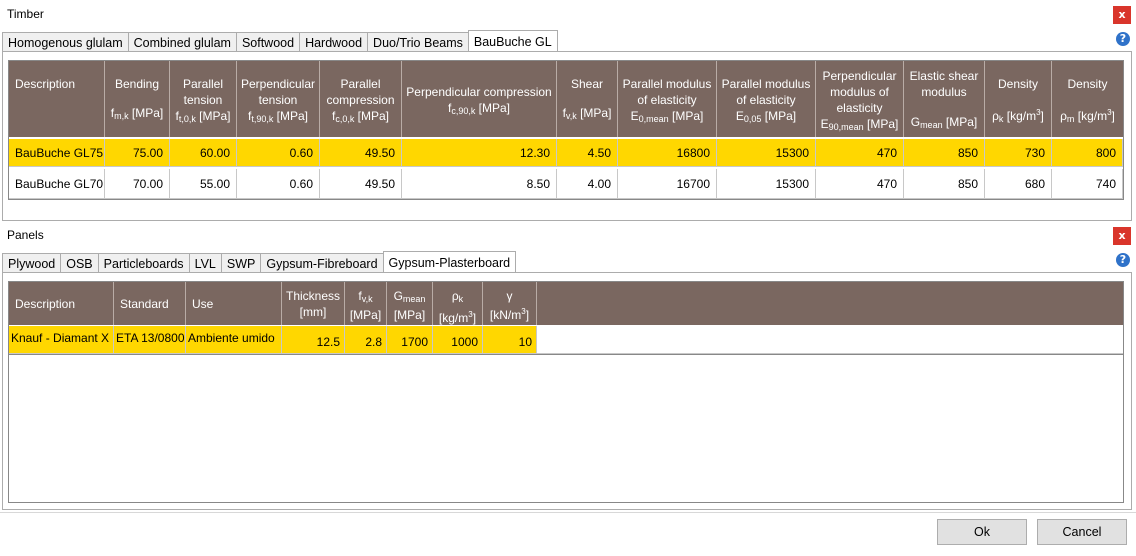 This screenshot has width=1136, height=556. Describe the element at coordinates (479, 108) in the screenshot. I see `col-header-unit: fc,90,k [MPa]` at that location.